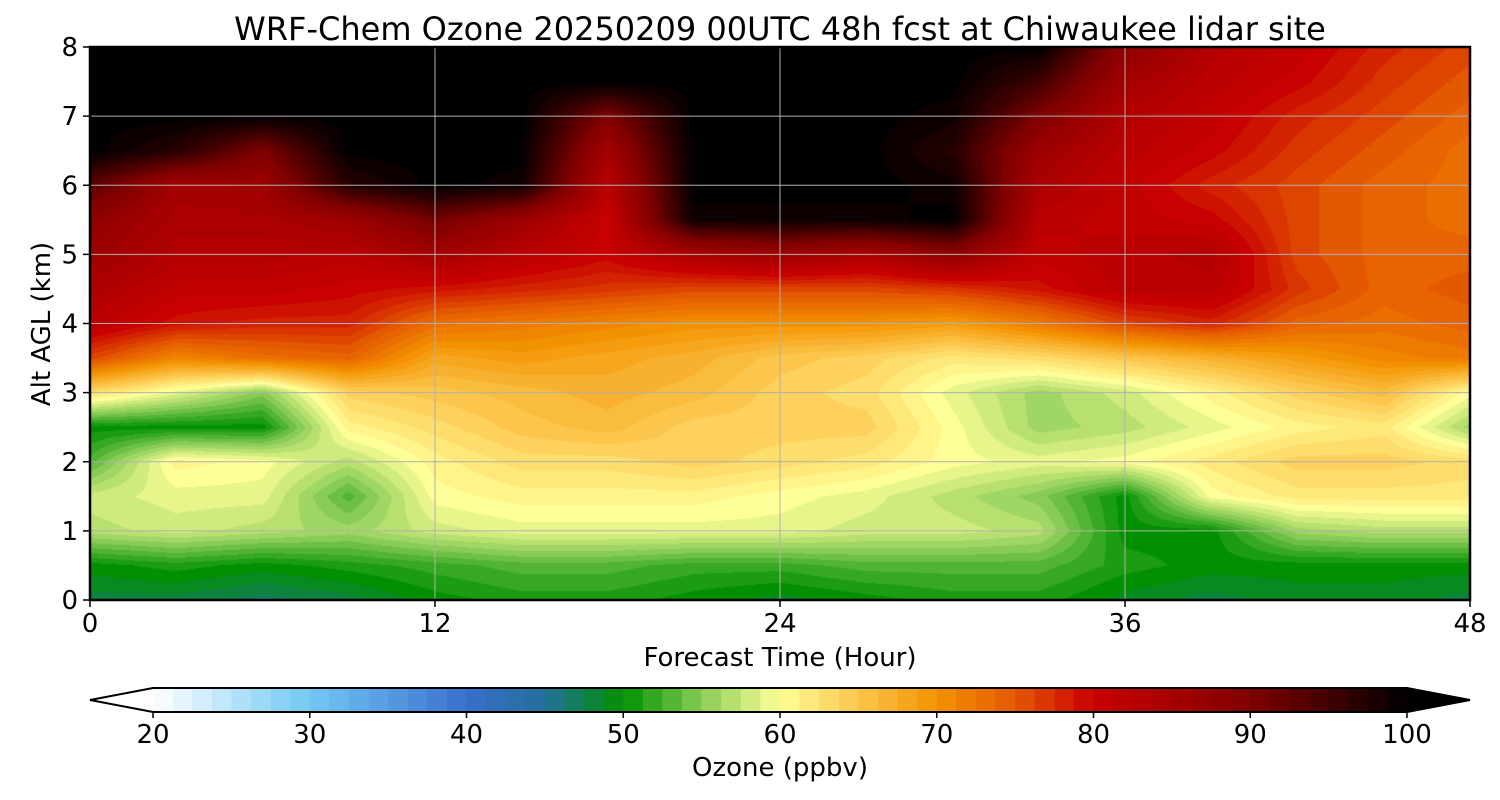  What do you see at coordinates (1093, 735) in the screenshot?
I see `colorbar-tick-label: 80` at bounding box center [1093, 735].